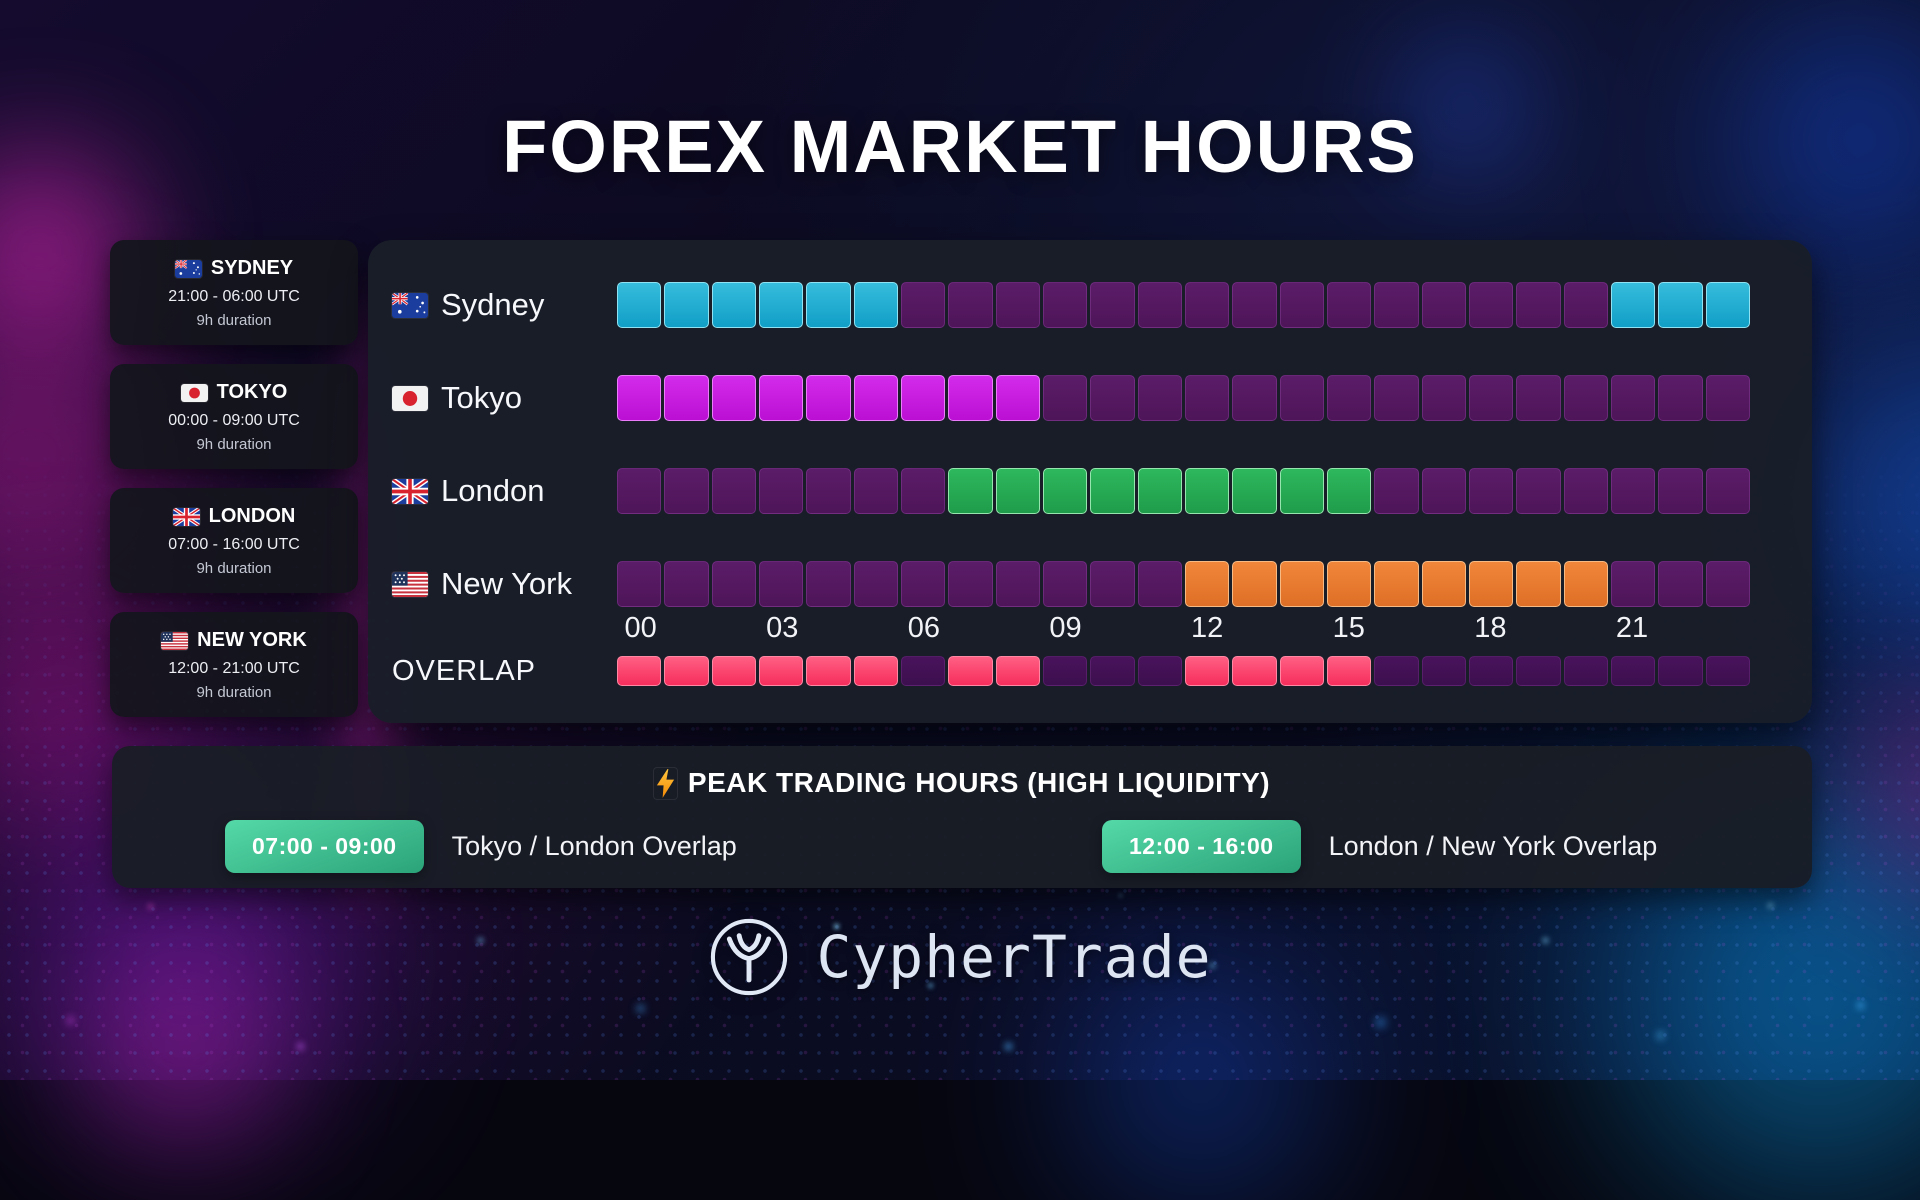 The width and height of the screenshot is (1920, 1200). I want to click on brand-wordmark: CypherTrade, so click(1014, 957).